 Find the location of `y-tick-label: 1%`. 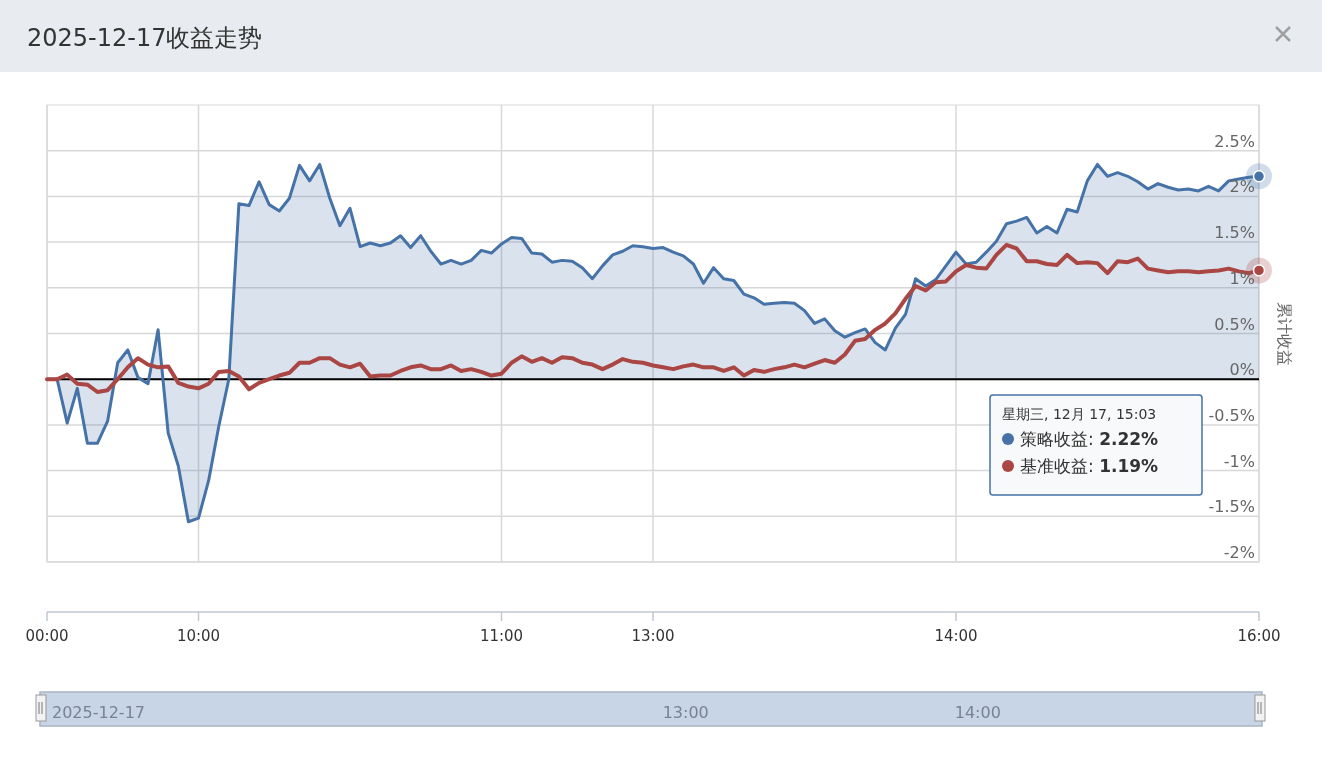

y-tick-label: 1% is located at coordinates (1242, 278).